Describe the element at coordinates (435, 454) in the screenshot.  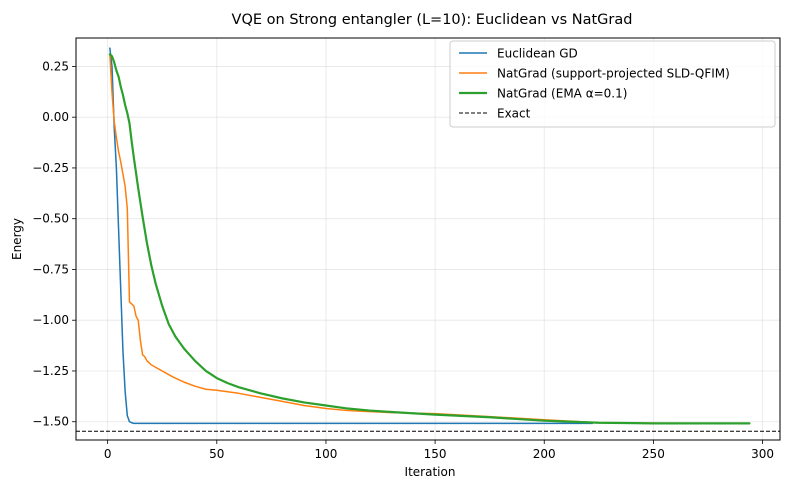
I see `x-tick-label: 150` at that location.